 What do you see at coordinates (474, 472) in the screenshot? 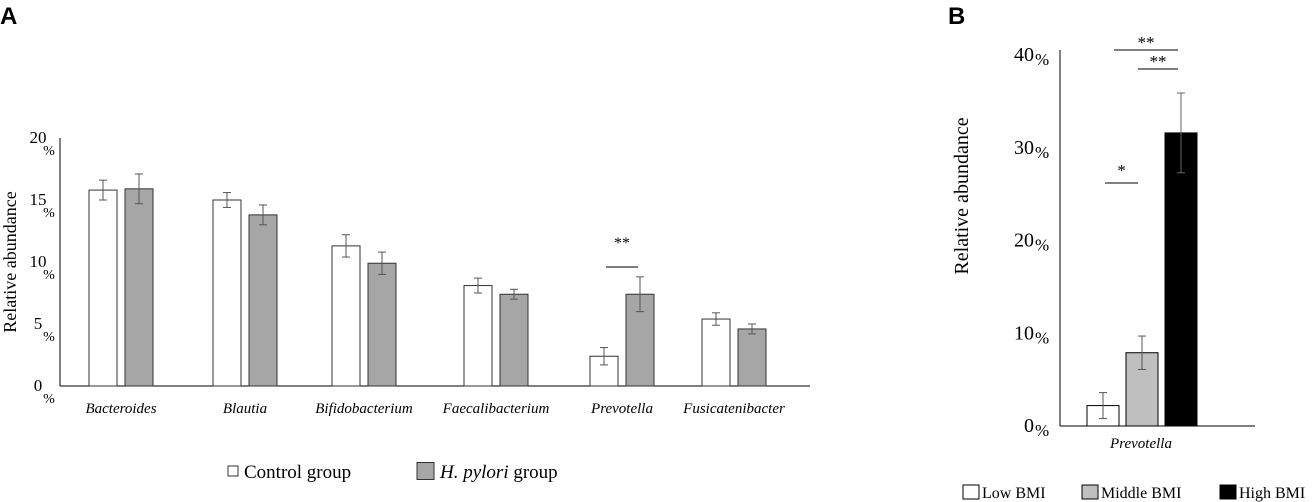
I see `legend-label-italic: H. pylori` at bounding box center [474, 472].